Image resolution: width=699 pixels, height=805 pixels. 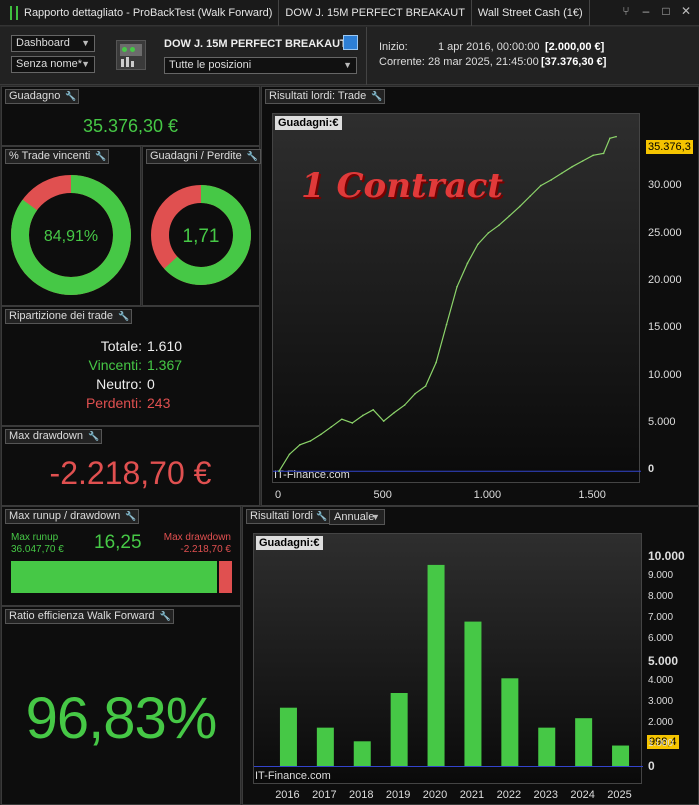 What do you see at coordinates (661, 575) in the screenshot?
I see `annual-y-tick-label: 9.000` at bounding box center [661, 575].